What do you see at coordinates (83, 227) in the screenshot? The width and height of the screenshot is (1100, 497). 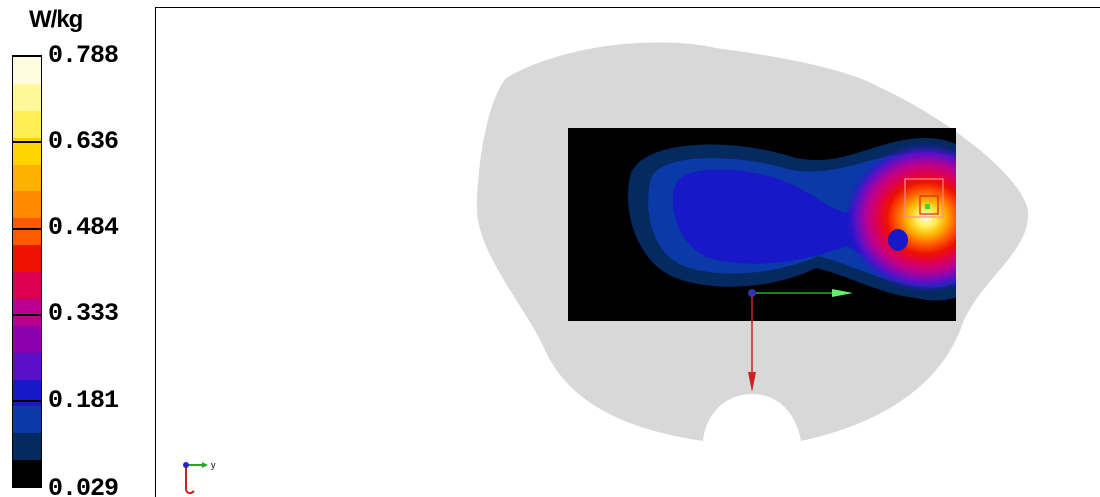 I see `legend-label-3: 0.484` at bounding box center [83, 227].